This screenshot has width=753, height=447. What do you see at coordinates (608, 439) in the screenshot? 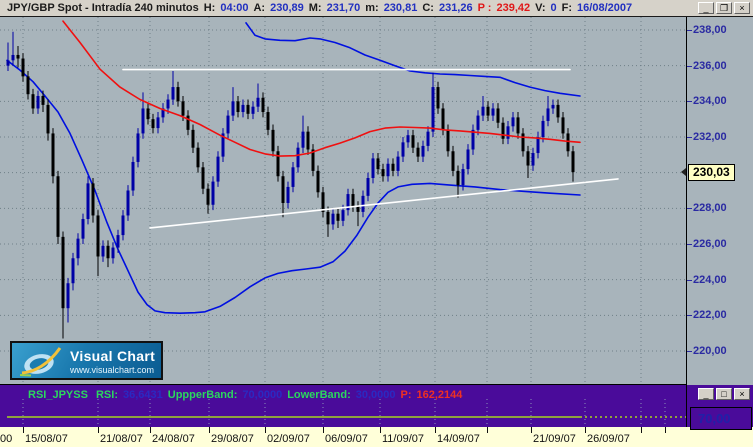
I see `date-label: 26/09/07` at bounding box center [608, 439].